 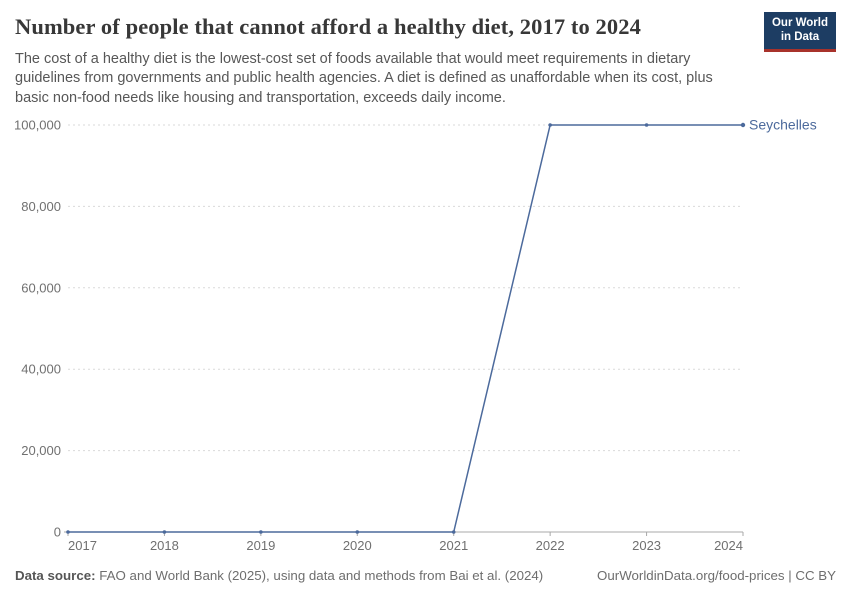 I want to click on credit-link: OurWorldinData.org/food-prices | CC BY, so click(x=716, y=575).